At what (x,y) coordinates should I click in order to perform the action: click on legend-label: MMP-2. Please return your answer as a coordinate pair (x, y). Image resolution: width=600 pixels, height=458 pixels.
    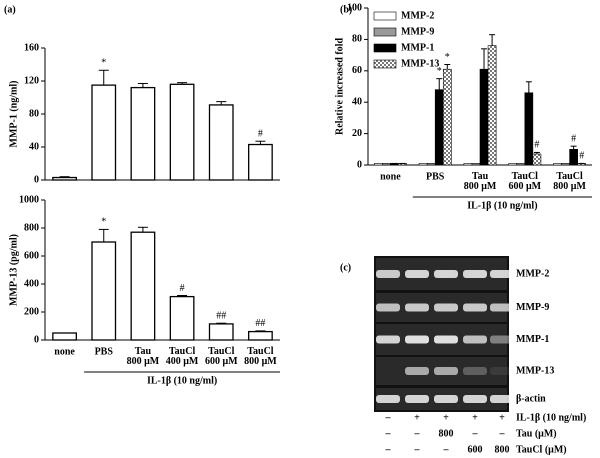
    Looking at the image, I should click on (417, 15).